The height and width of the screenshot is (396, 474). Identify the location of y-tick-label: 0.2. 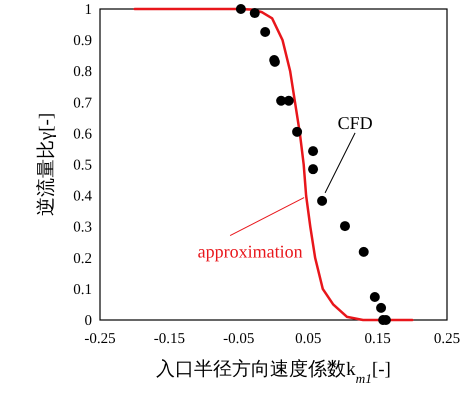
(82, 258).